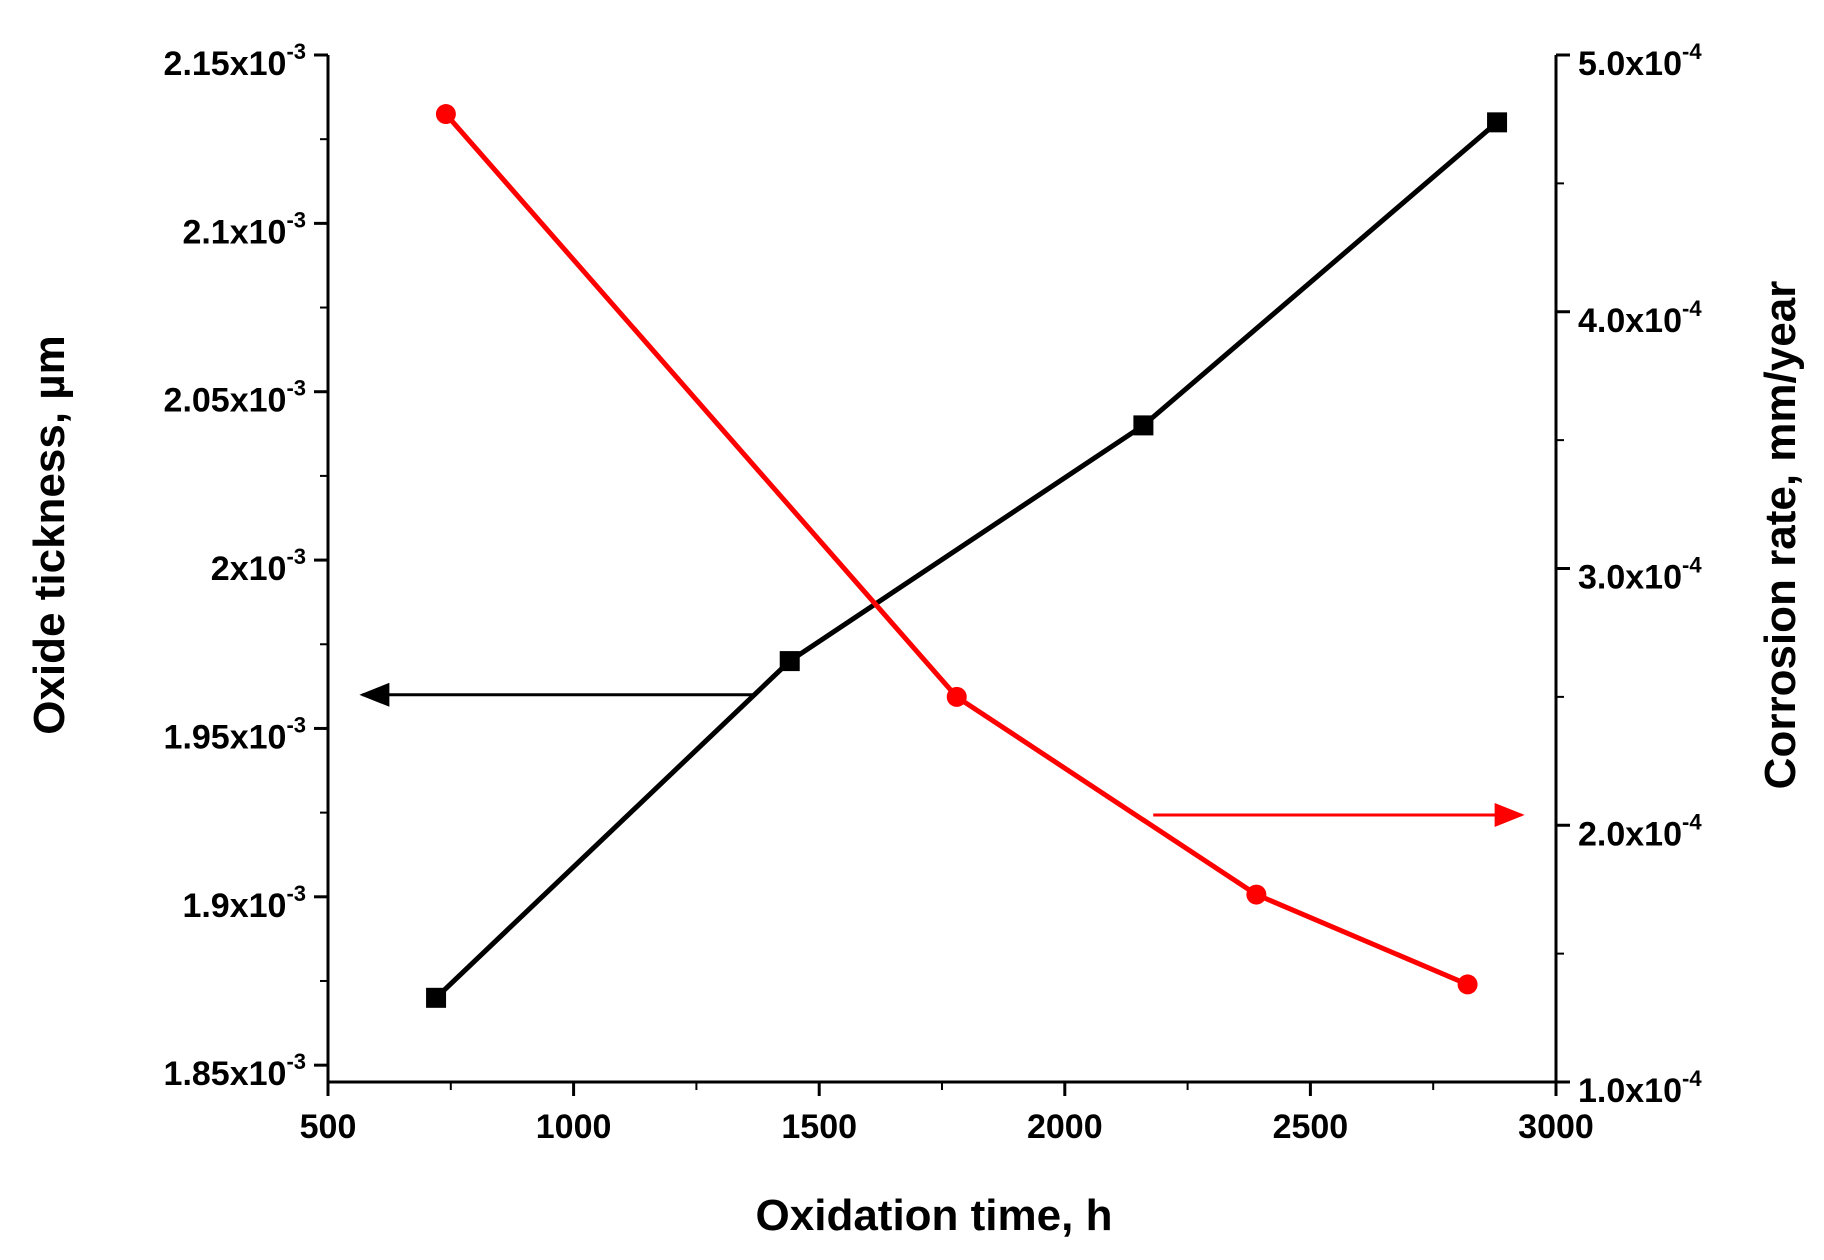  What do you see at coordinates (1780, 535) in the screenshot?
I see `y2-axis-title: Corrosion rate, mm/year` at bounding box center [1780, 535].